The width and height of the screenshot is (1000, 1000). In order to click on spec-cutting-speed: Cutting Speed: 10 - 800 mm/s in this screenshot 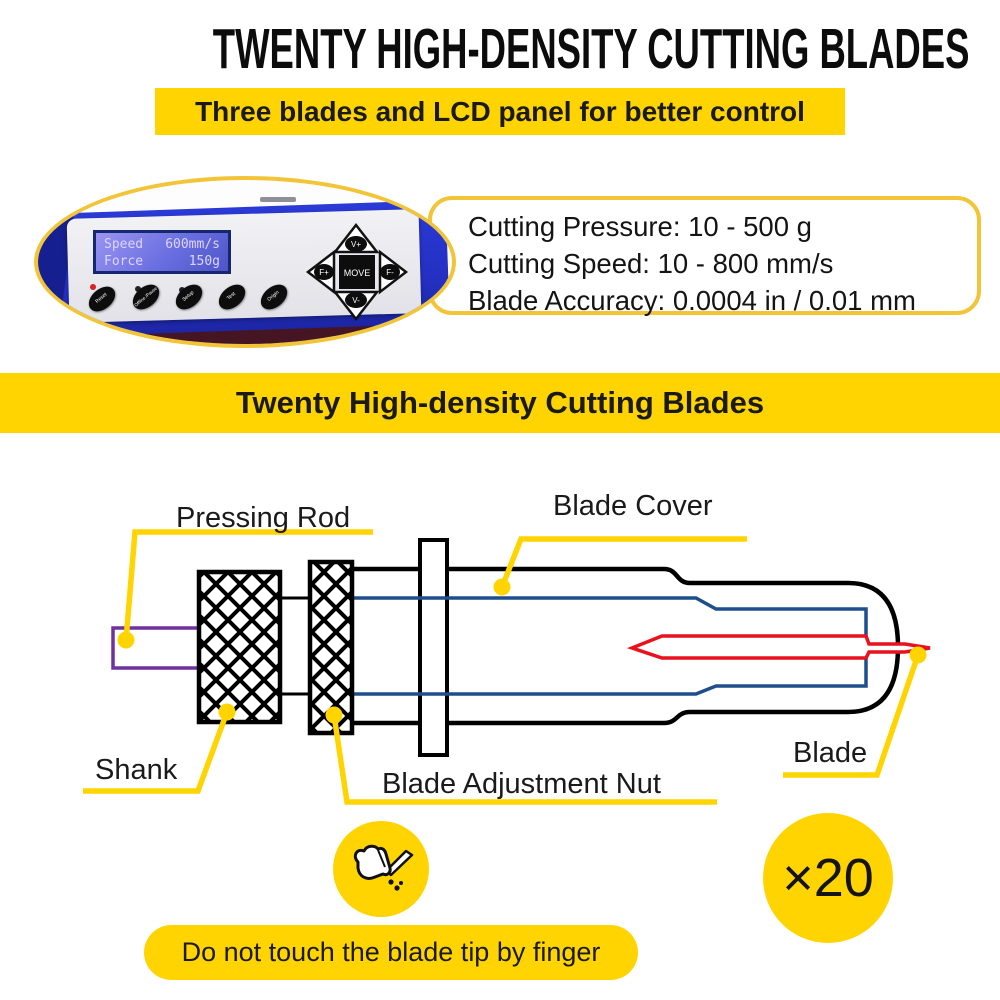, I will do `click(651, 263)`.